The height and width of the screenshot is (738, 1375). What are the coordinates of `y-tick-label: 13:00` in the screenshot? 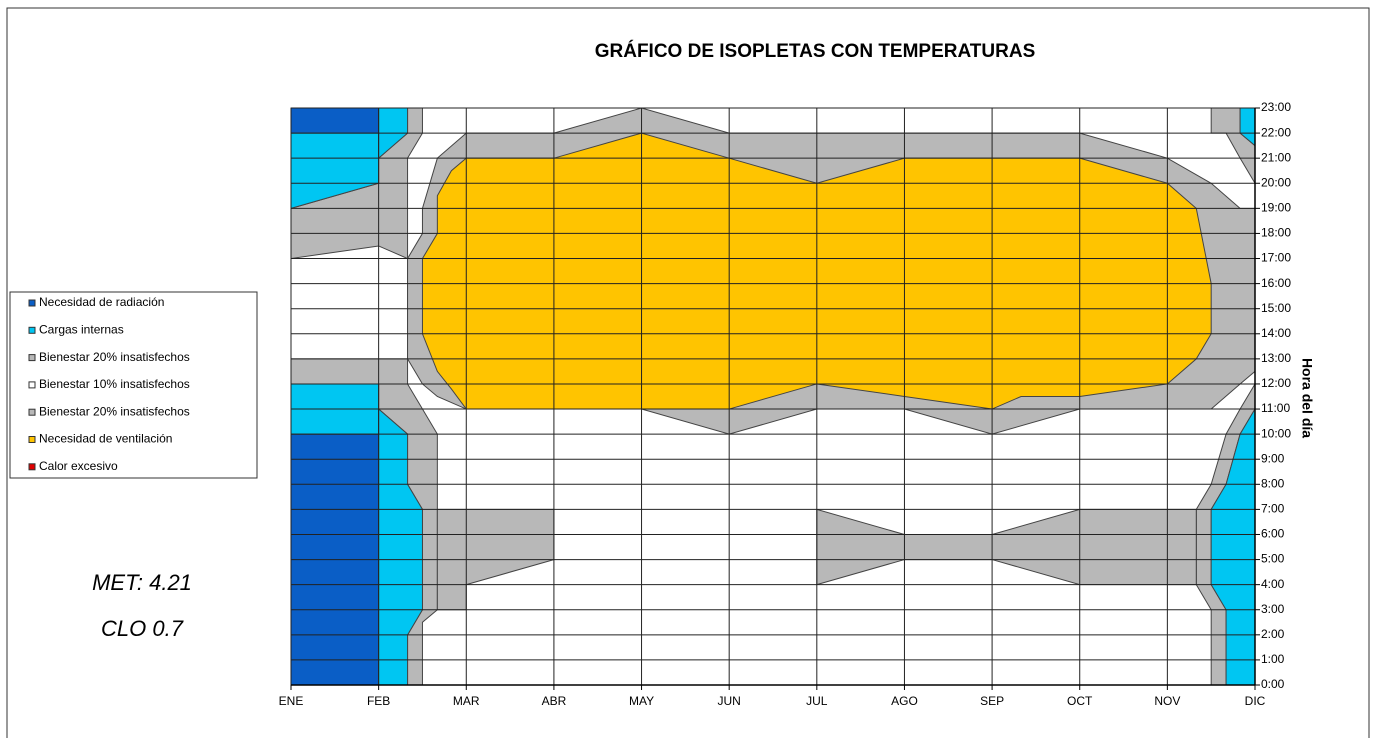 It's located at (1276, 358).